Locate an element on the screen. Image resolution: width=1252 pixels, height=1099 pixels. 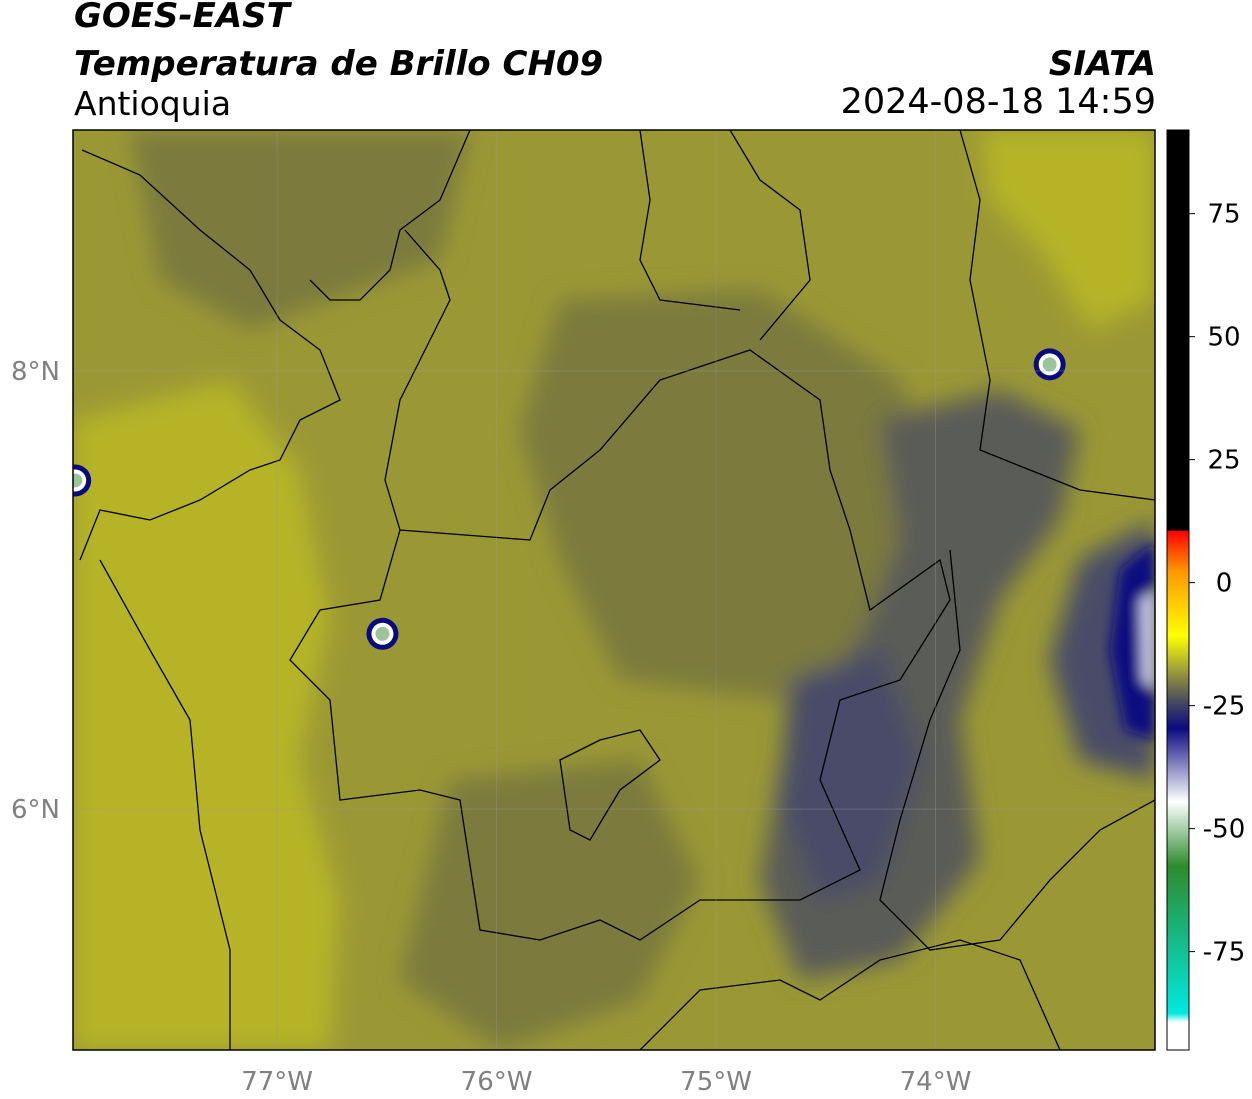
right-edge-cold-top is located at coordinates (1147, 640).